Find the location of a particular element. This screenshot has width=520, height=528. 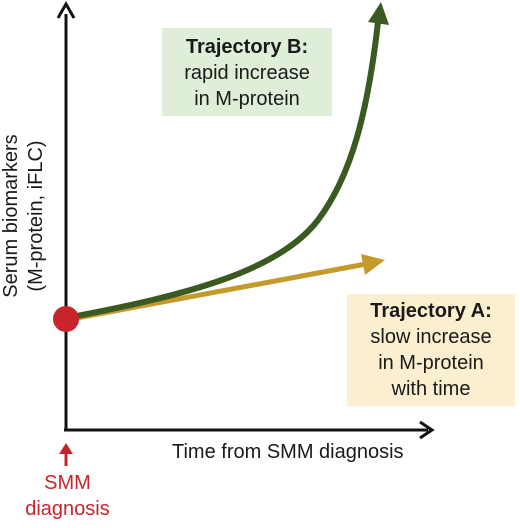

trajectory-b-description-line2: in M-protein is located at coordinates (247, 99).